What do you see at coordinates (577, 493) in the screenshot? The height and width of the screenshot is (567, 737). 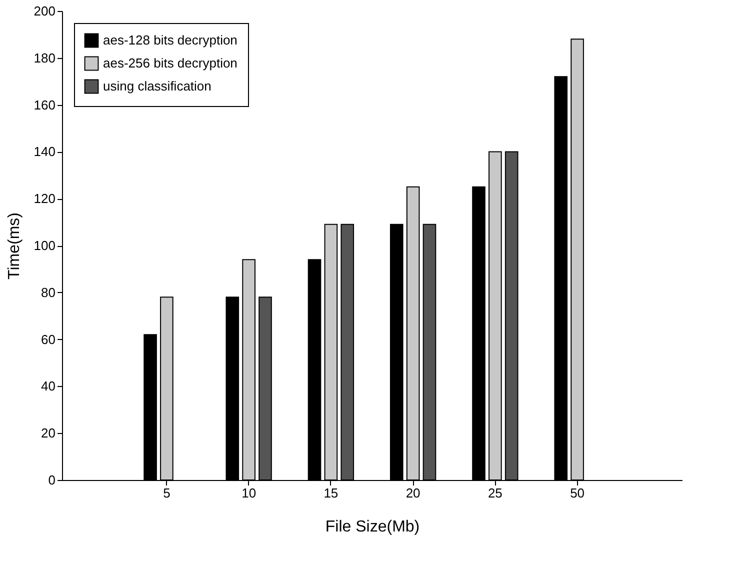 I see `x-tick-label: 50` at bounding box center [577, 493].